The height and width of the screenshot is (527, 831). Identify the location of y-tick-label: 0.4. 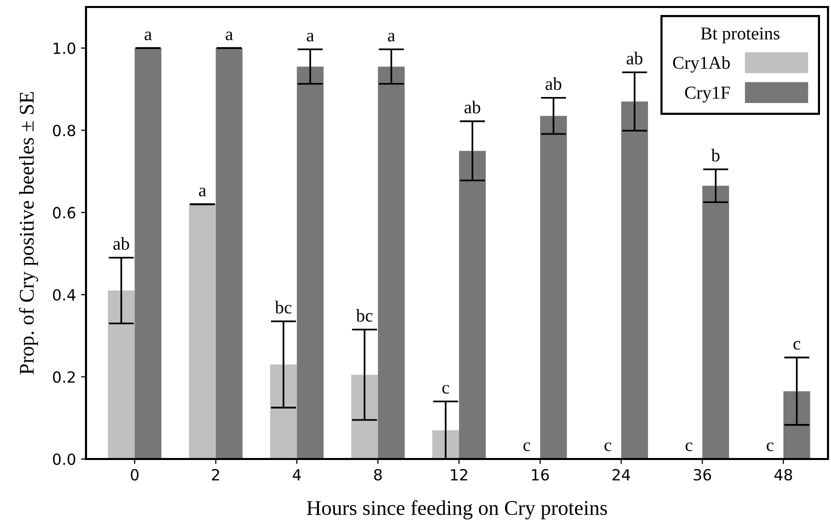
(64, 295).